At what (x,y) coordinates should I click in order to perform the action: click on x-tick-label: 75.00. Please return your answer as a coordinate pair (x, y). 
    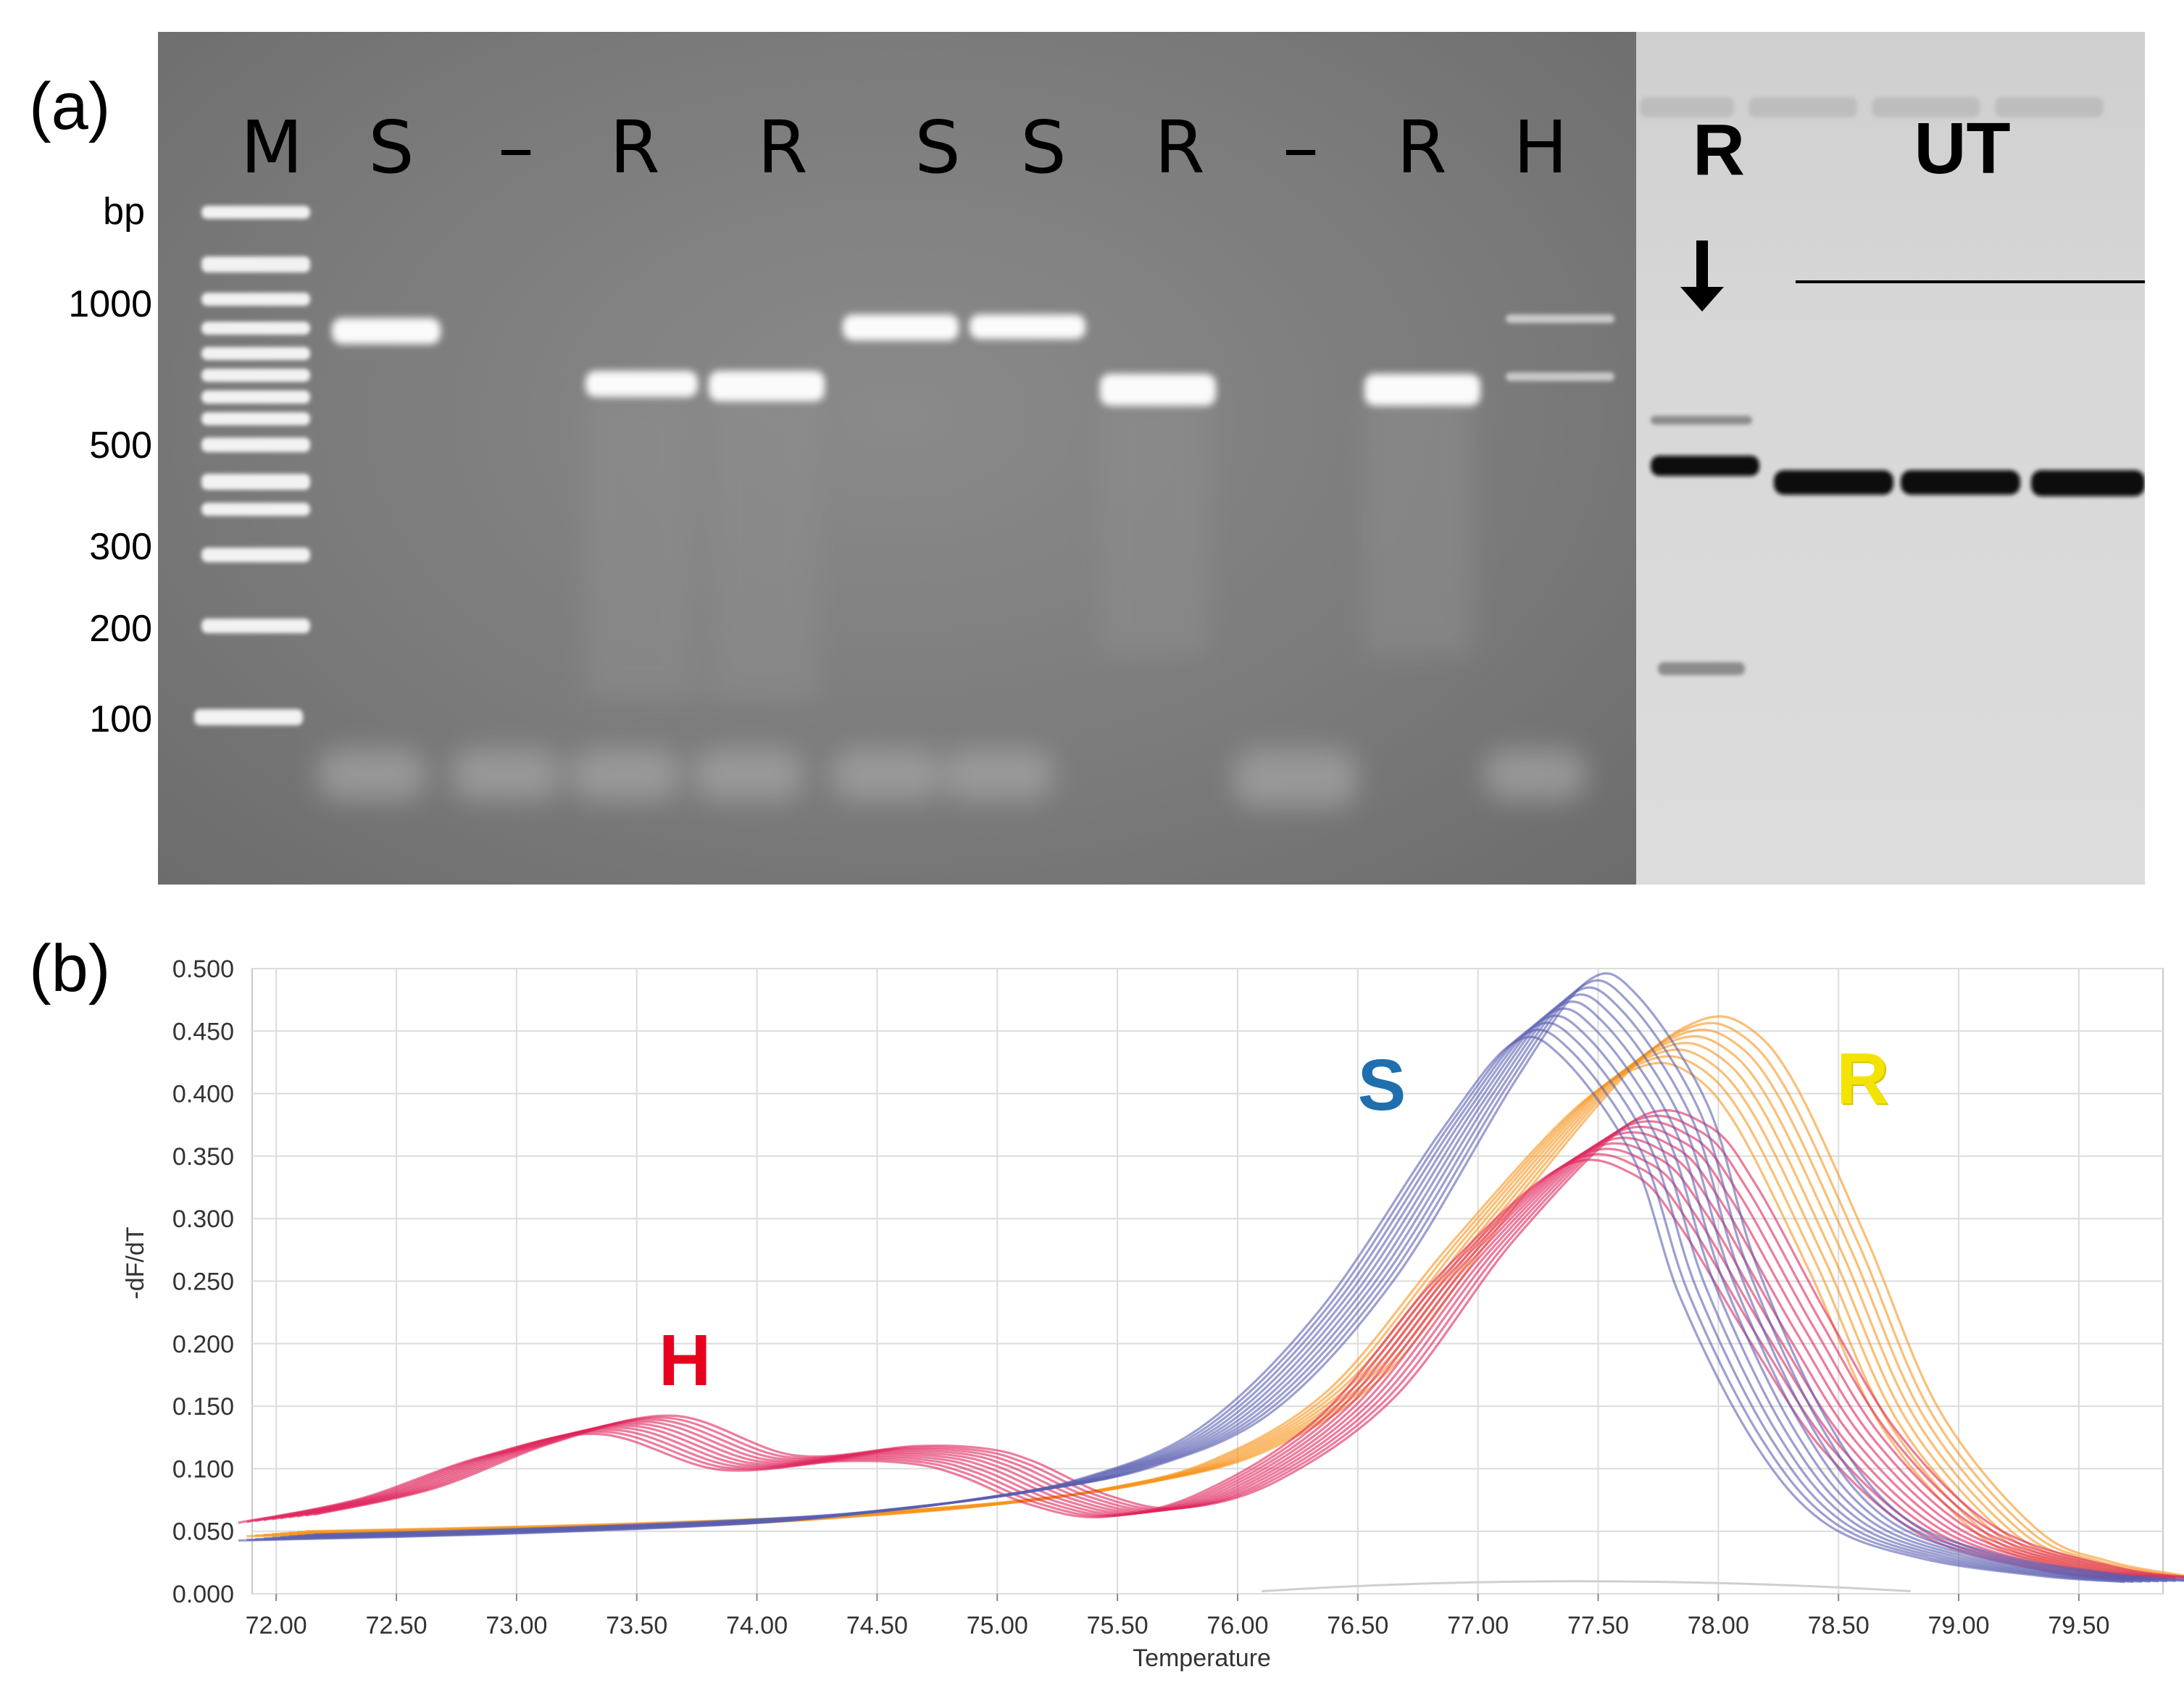
    Looking at the image, I should click on (997, 1625).